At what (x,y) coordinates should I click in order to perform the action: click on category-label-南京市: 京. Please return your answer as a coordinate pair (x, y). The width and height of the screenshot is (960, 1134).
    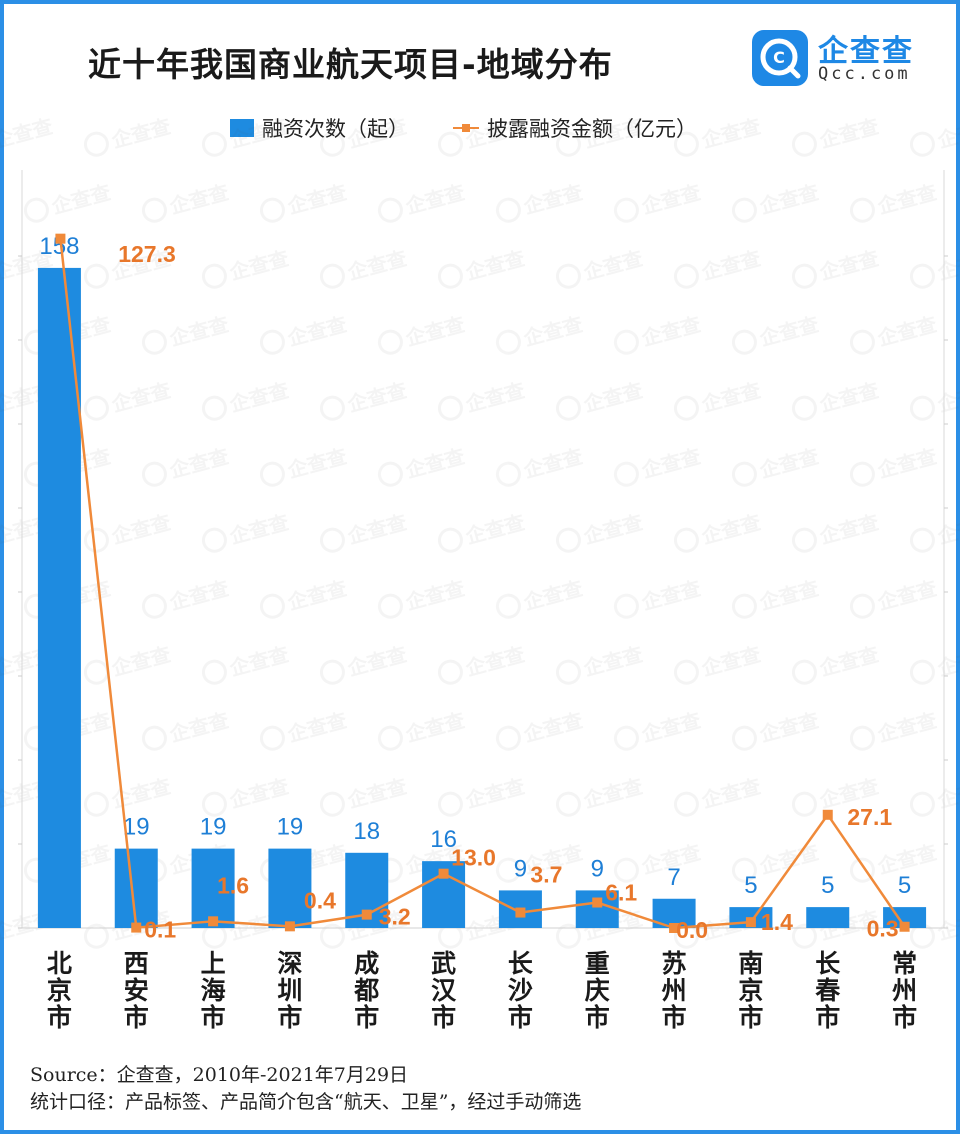
    Looking at the image, I should click on (750, 990).